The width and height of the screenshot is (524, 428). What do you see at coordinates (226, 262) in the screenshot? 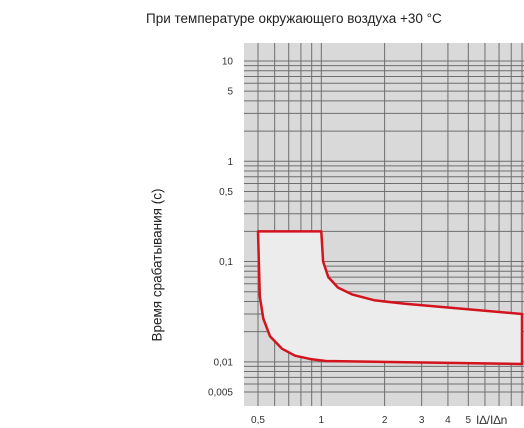
I see `y-tick-label: 0,1` at bounding box center [226, 262].